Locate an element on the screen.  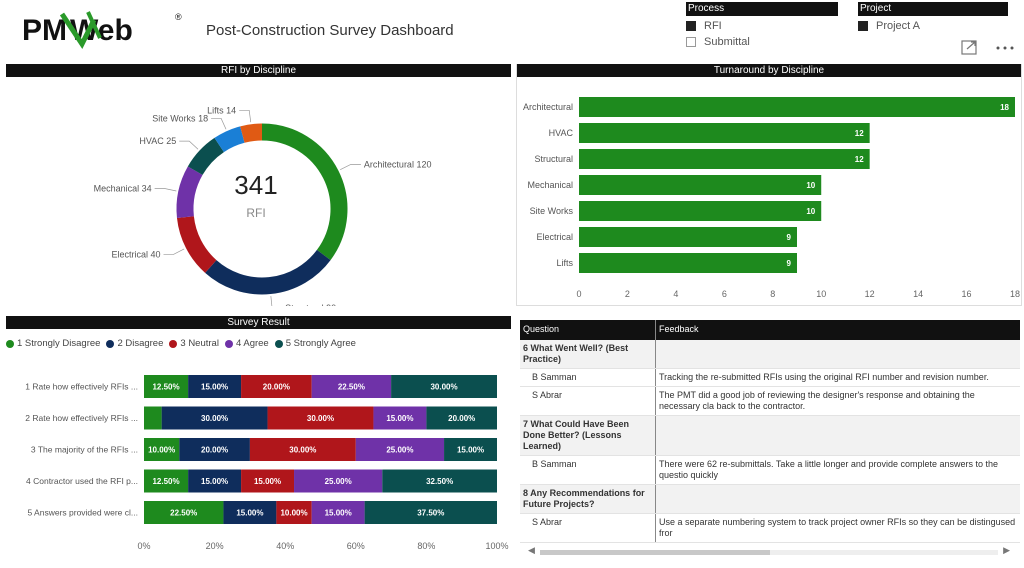
checkbox-unchecked is located at coordinates (691, 42).